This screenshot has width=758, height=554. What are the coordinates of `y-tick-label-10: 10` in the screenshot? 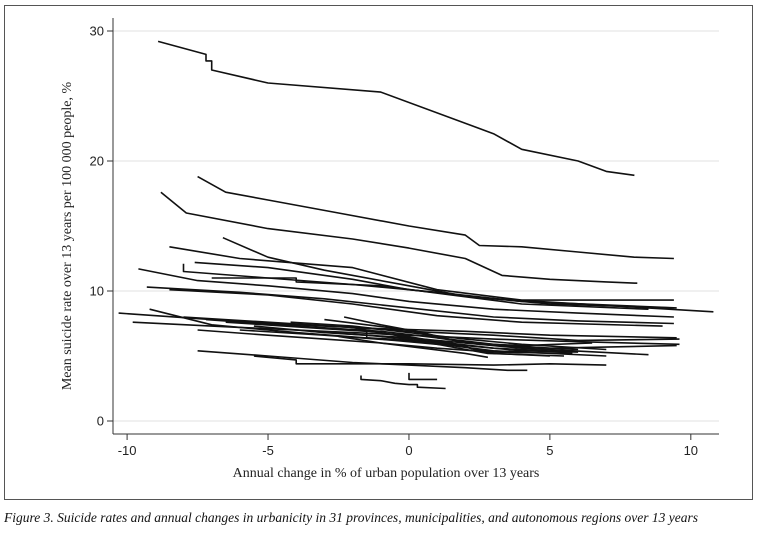 It's located at (97, 291).